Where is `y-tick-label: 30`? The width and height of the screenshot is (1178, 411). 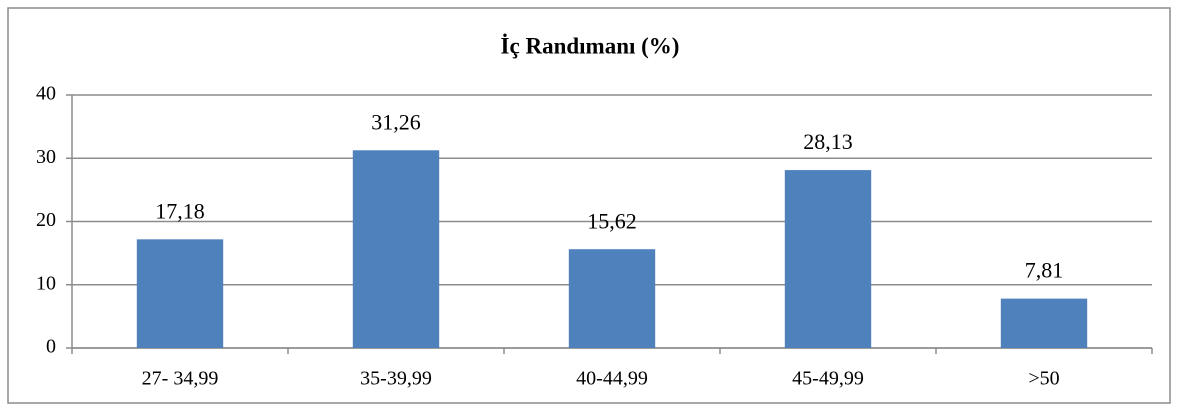 y-tick-label: 30 is located at coordinates (46, 157).